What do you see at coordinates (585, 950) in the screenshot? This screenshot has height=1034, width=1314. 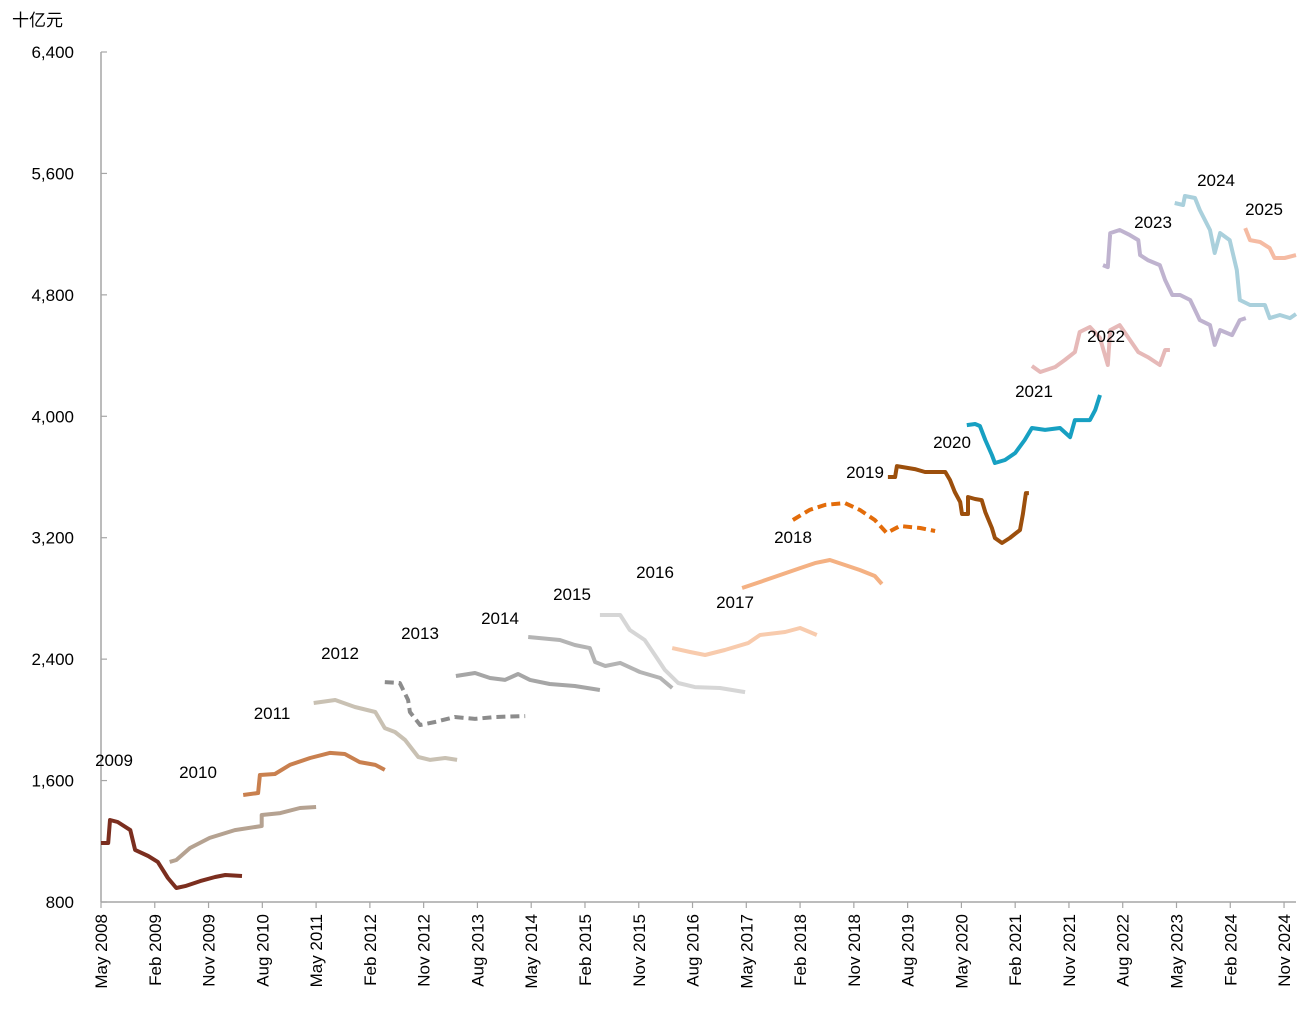 I see `x-tick-label: Feb 2015` at bounding box center [585, 950].